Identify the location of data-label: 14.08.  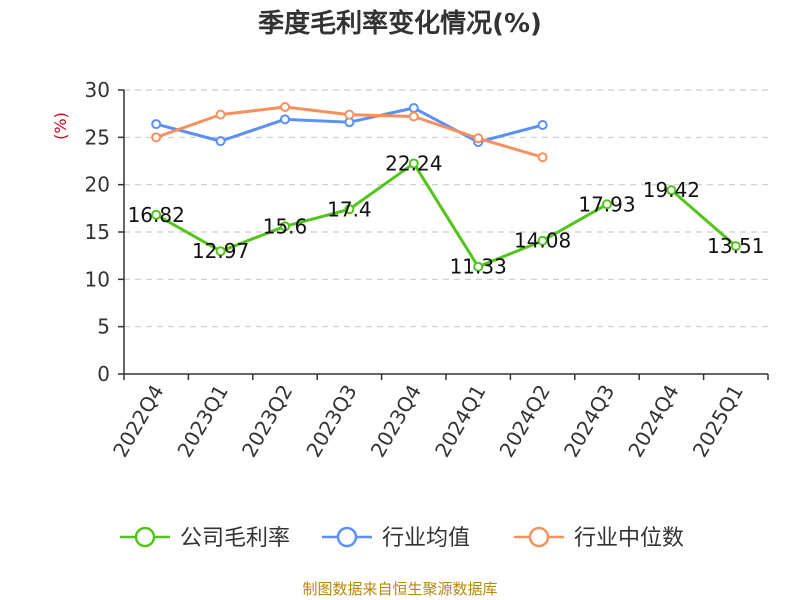
(542, 241).